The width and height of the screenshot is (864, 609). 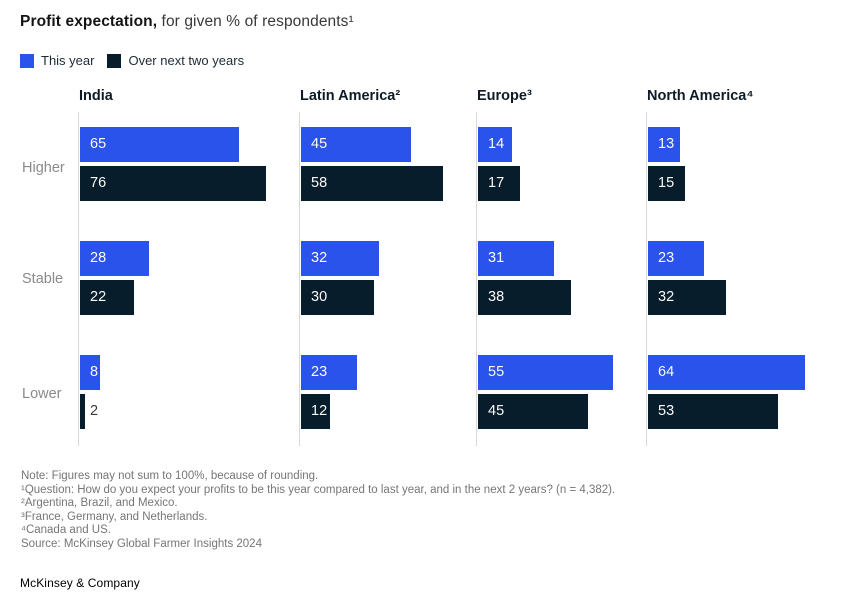 I want to click on bar-group-europe-lower: 55 45, so click(x=562, y=392).